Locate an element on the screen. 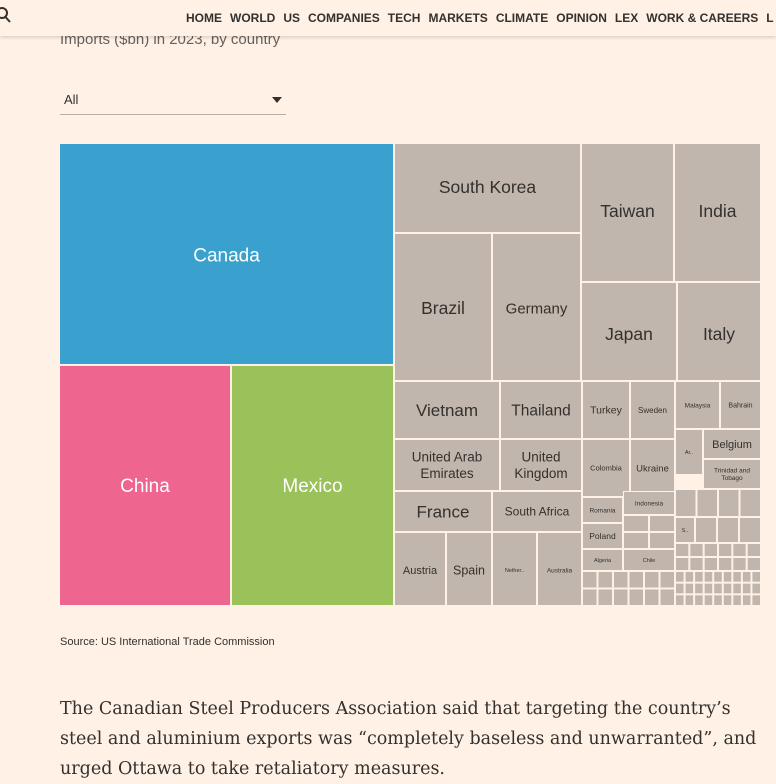 The image size is (776, 784). tile-rect-sweden is located at coordinates (652, 410).